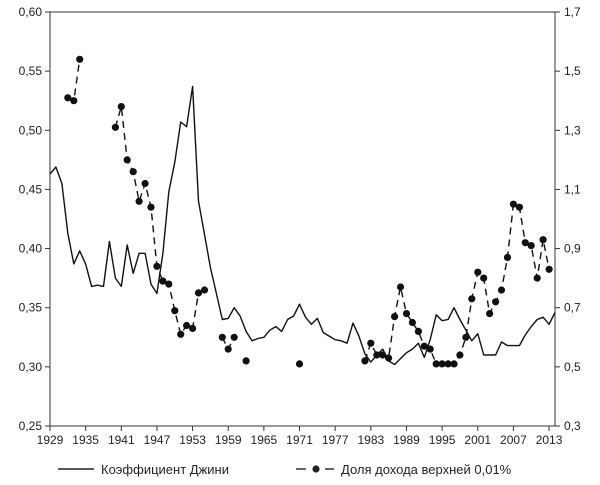  What do you see at coordinates (299, 440) in the screenshot?
I see `x-tick-label: 1971` at bounding box center [299, 440].